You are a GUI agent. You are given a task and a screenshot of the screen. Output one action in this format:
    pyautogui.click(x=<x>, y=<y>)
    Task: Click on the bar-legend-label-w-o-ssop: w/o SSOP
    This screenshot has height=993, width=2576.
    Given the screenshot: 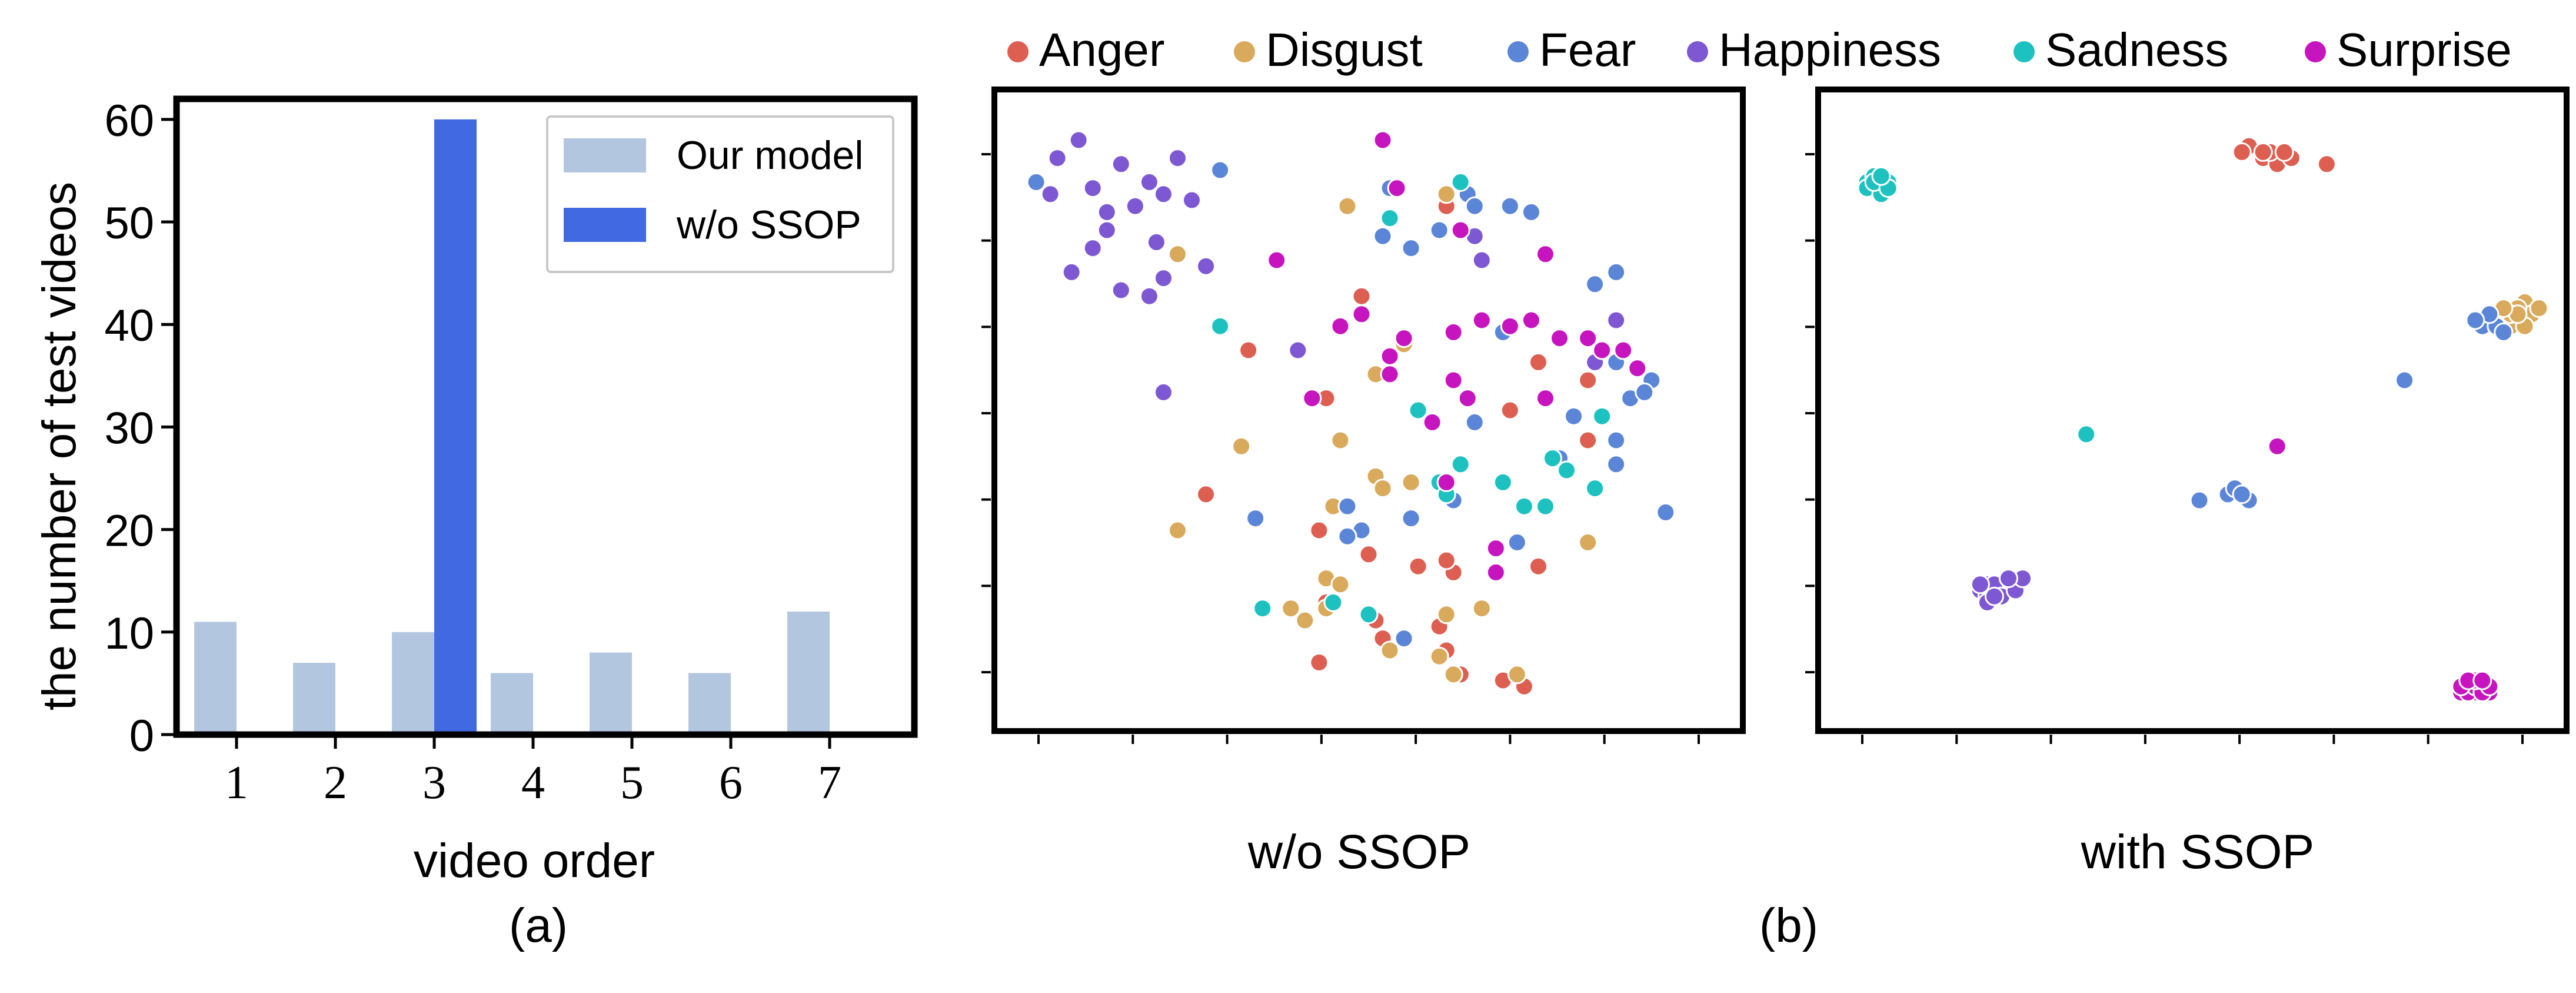 What is the action you would take?
    pyautogui.click(x=768, y=224)
    